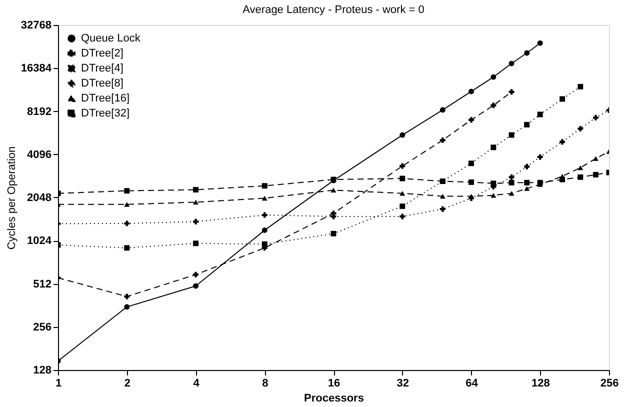  Describe the element at coordinates (102, 54) in the screenshot. I see `legend-label: DTree[2]` at that location.